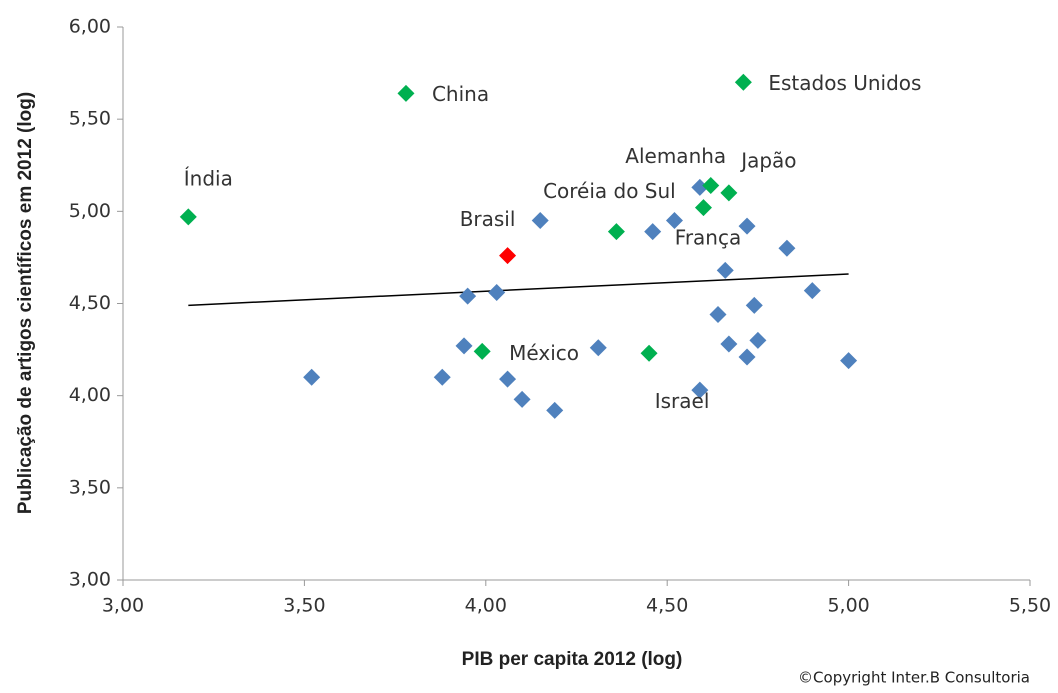 The width and height of the screenshot is (1058, 693). I want to click on x-tick-label: 4,00, so click(486, 606).